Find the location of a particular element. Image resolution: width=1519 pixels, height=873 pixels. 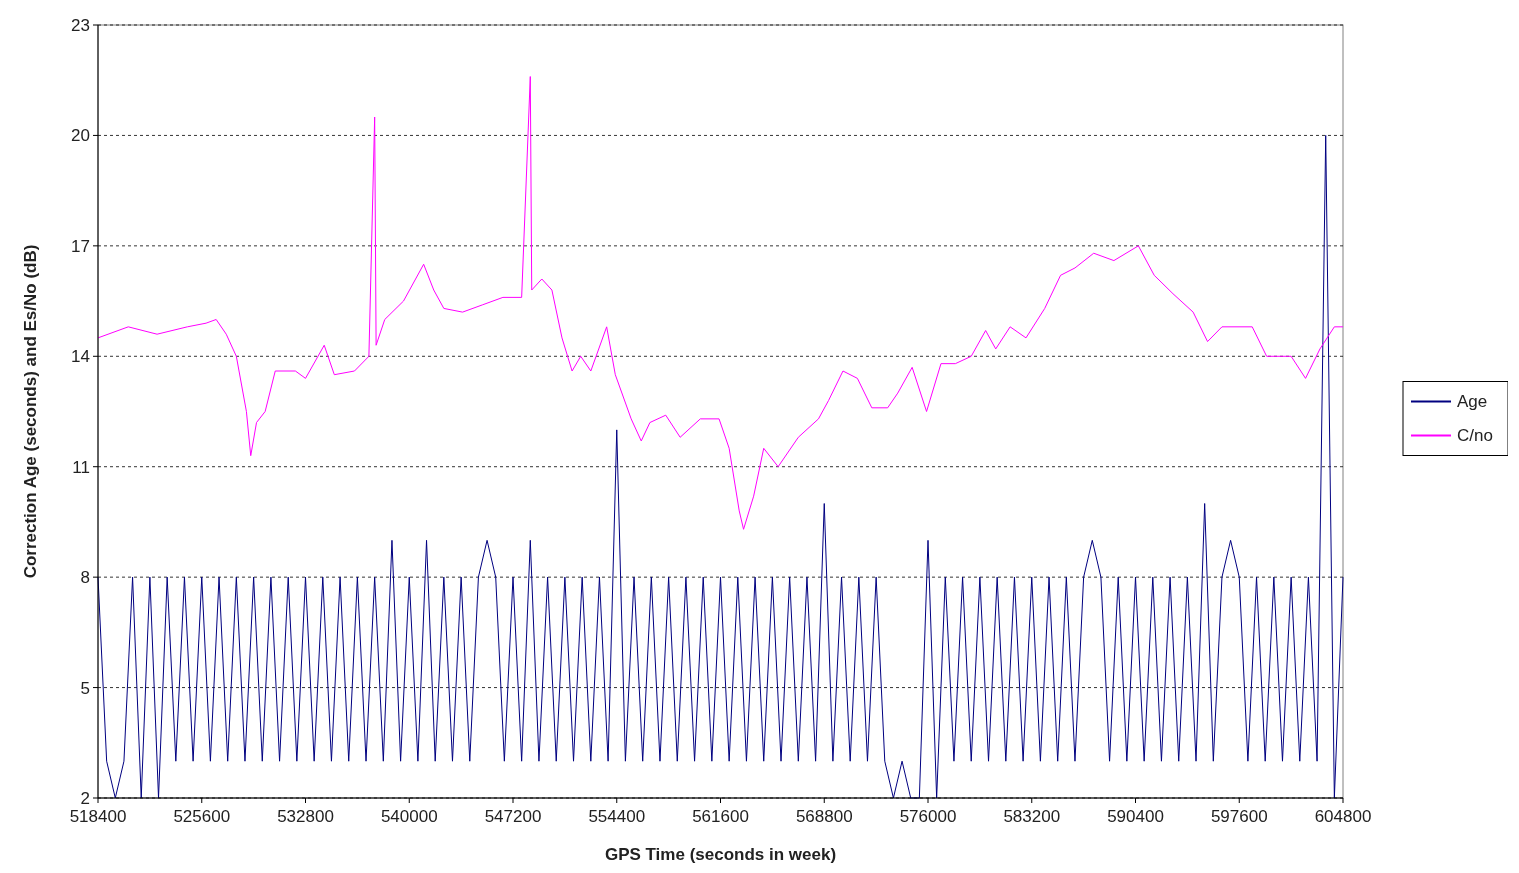

y-tick-label: 17 is located at coordinates (80, 246).